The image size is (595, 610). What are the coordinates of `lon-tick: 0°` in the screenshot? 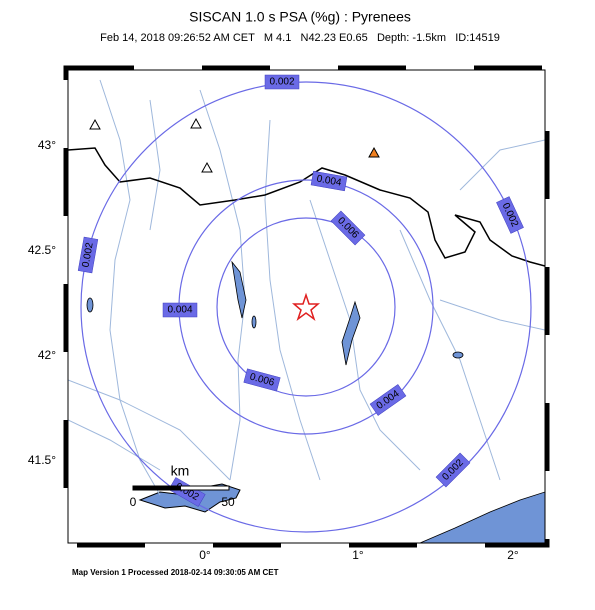 It's located at (205, 555).